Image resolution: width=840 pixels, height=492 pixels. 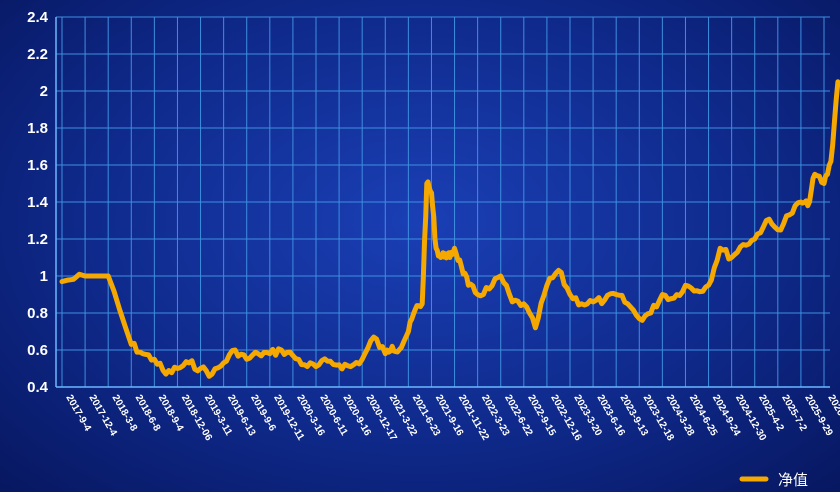 I want to click on y-axis-tick-labels: 0.4 0.6 0.8 1 1.2 1.4 1.6 1.8 2 2.2 2.4, so click(x=38, y=202).